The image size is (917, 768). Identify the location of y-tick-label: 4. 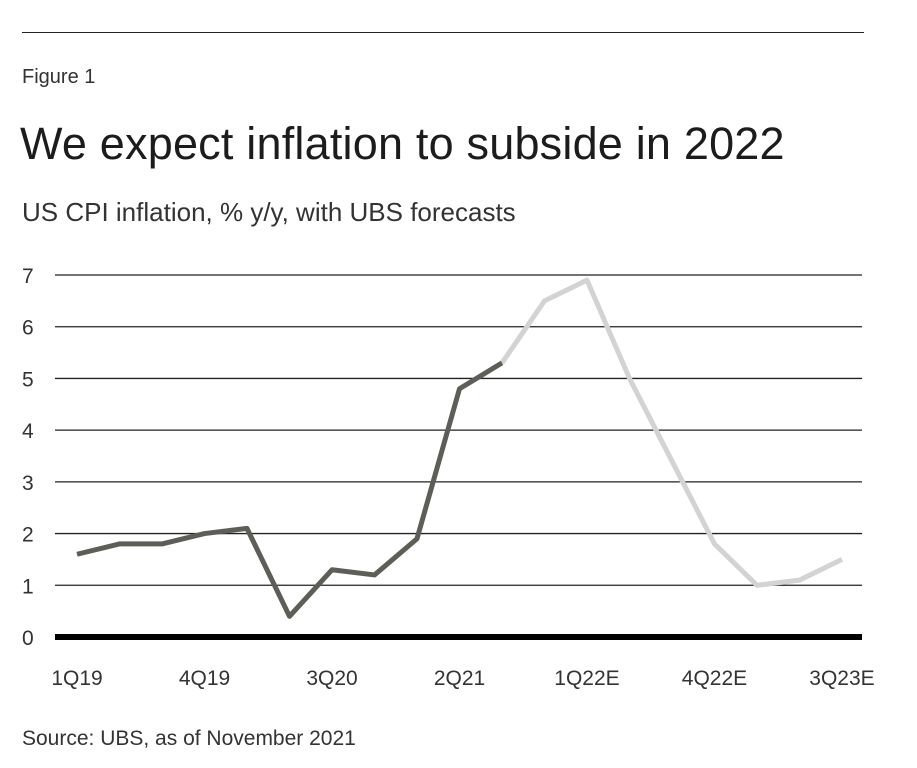
(28, 431).